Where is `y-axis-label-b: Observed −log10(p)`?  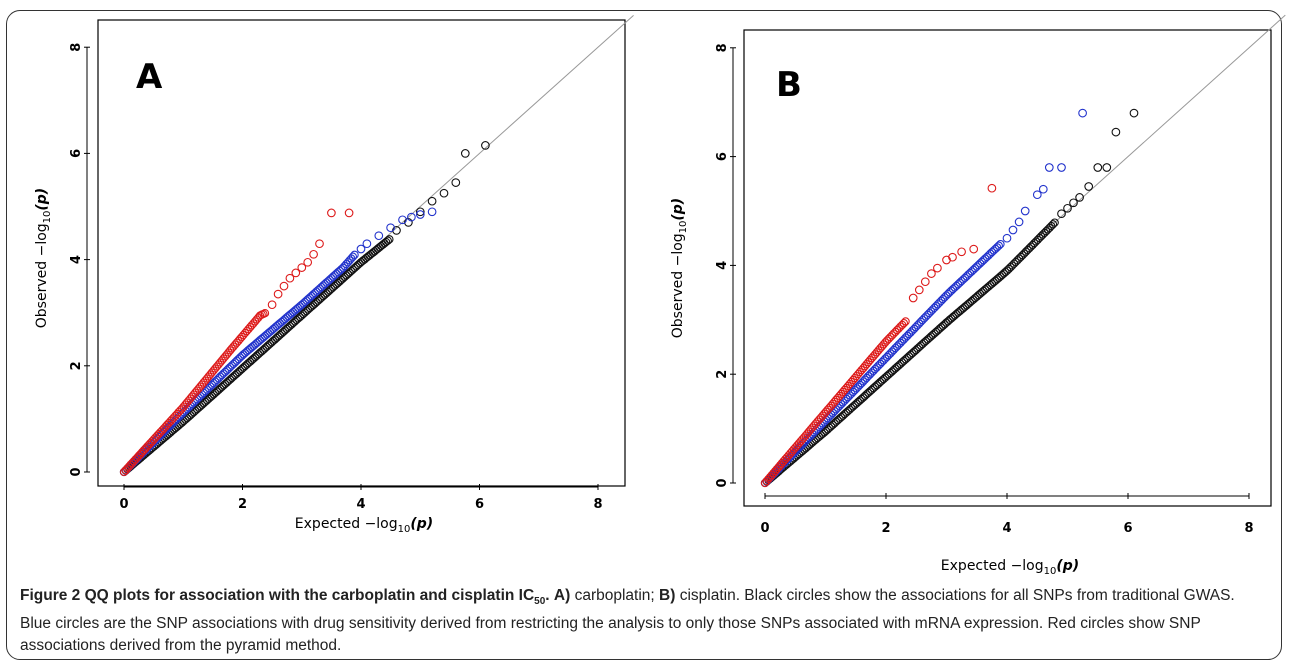 y-axis-label-b: Observed −log10(p) is located at coordinates (679, 268).